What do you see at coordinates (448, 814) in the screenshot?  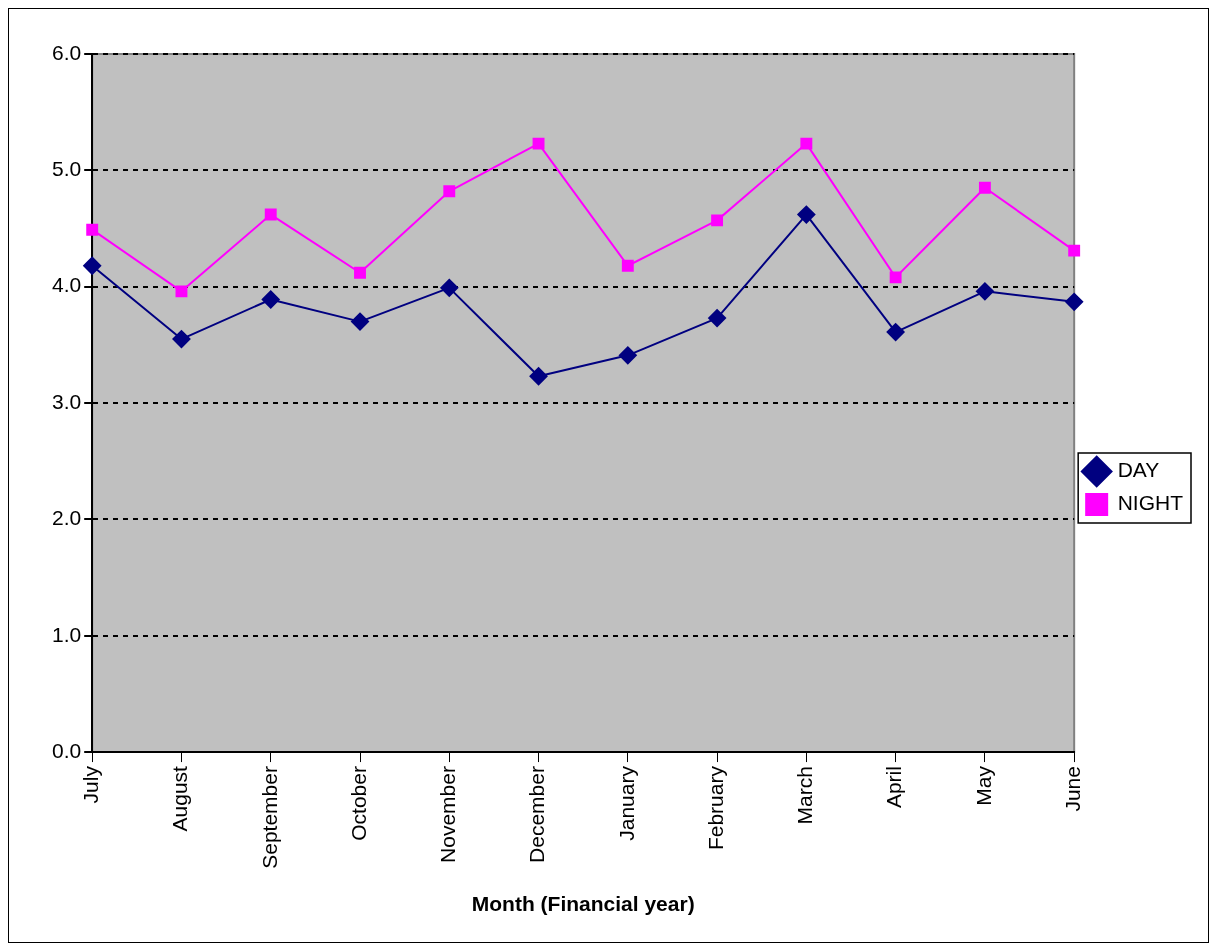 I see `x-tick-label: November` at bounding box center [448, 814].